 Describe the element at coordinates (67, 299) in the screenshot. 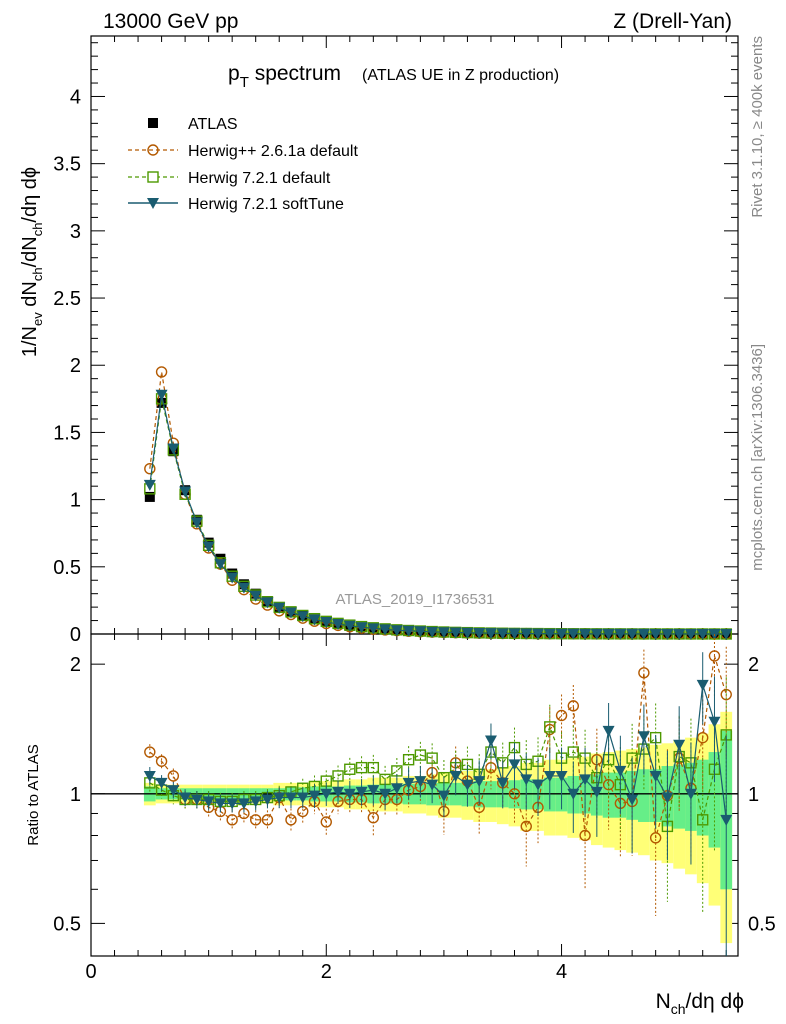

I see `y-tick-label: 2.5` at that location.